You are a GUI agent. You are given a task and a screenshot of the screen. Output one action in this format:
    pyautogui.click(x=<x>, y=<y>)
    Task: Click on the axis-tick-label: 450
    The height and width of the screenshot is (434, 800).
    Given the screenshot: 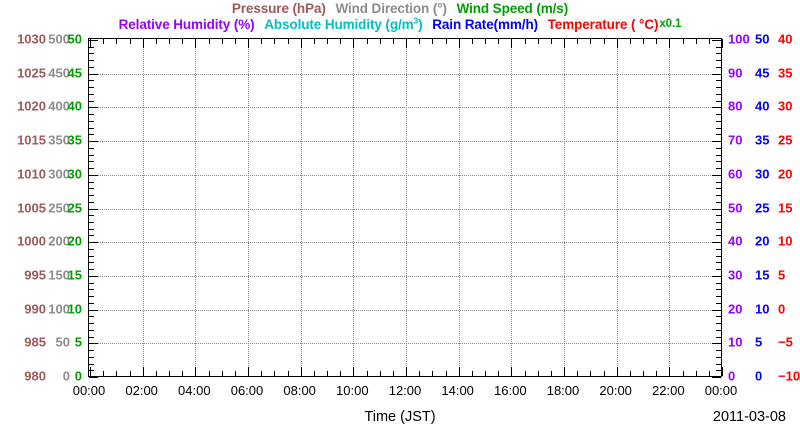 What is the action you would take?
    pyautogui.click(x=59, y=73)
    